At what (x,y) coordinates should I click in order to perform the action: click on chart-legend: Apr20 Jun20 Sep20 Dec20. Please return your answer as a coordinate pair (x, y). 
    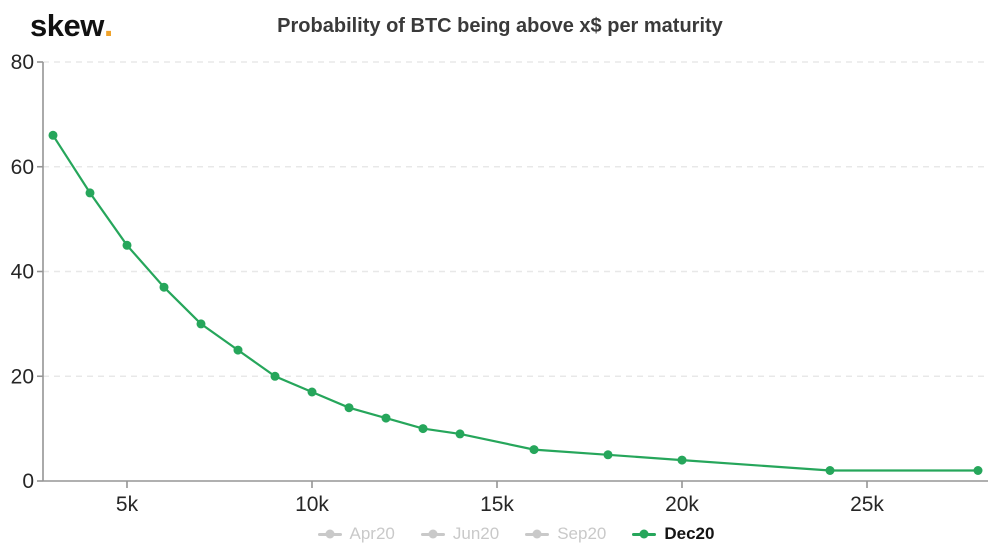
    Looking at the image, I should click on (500, 534).